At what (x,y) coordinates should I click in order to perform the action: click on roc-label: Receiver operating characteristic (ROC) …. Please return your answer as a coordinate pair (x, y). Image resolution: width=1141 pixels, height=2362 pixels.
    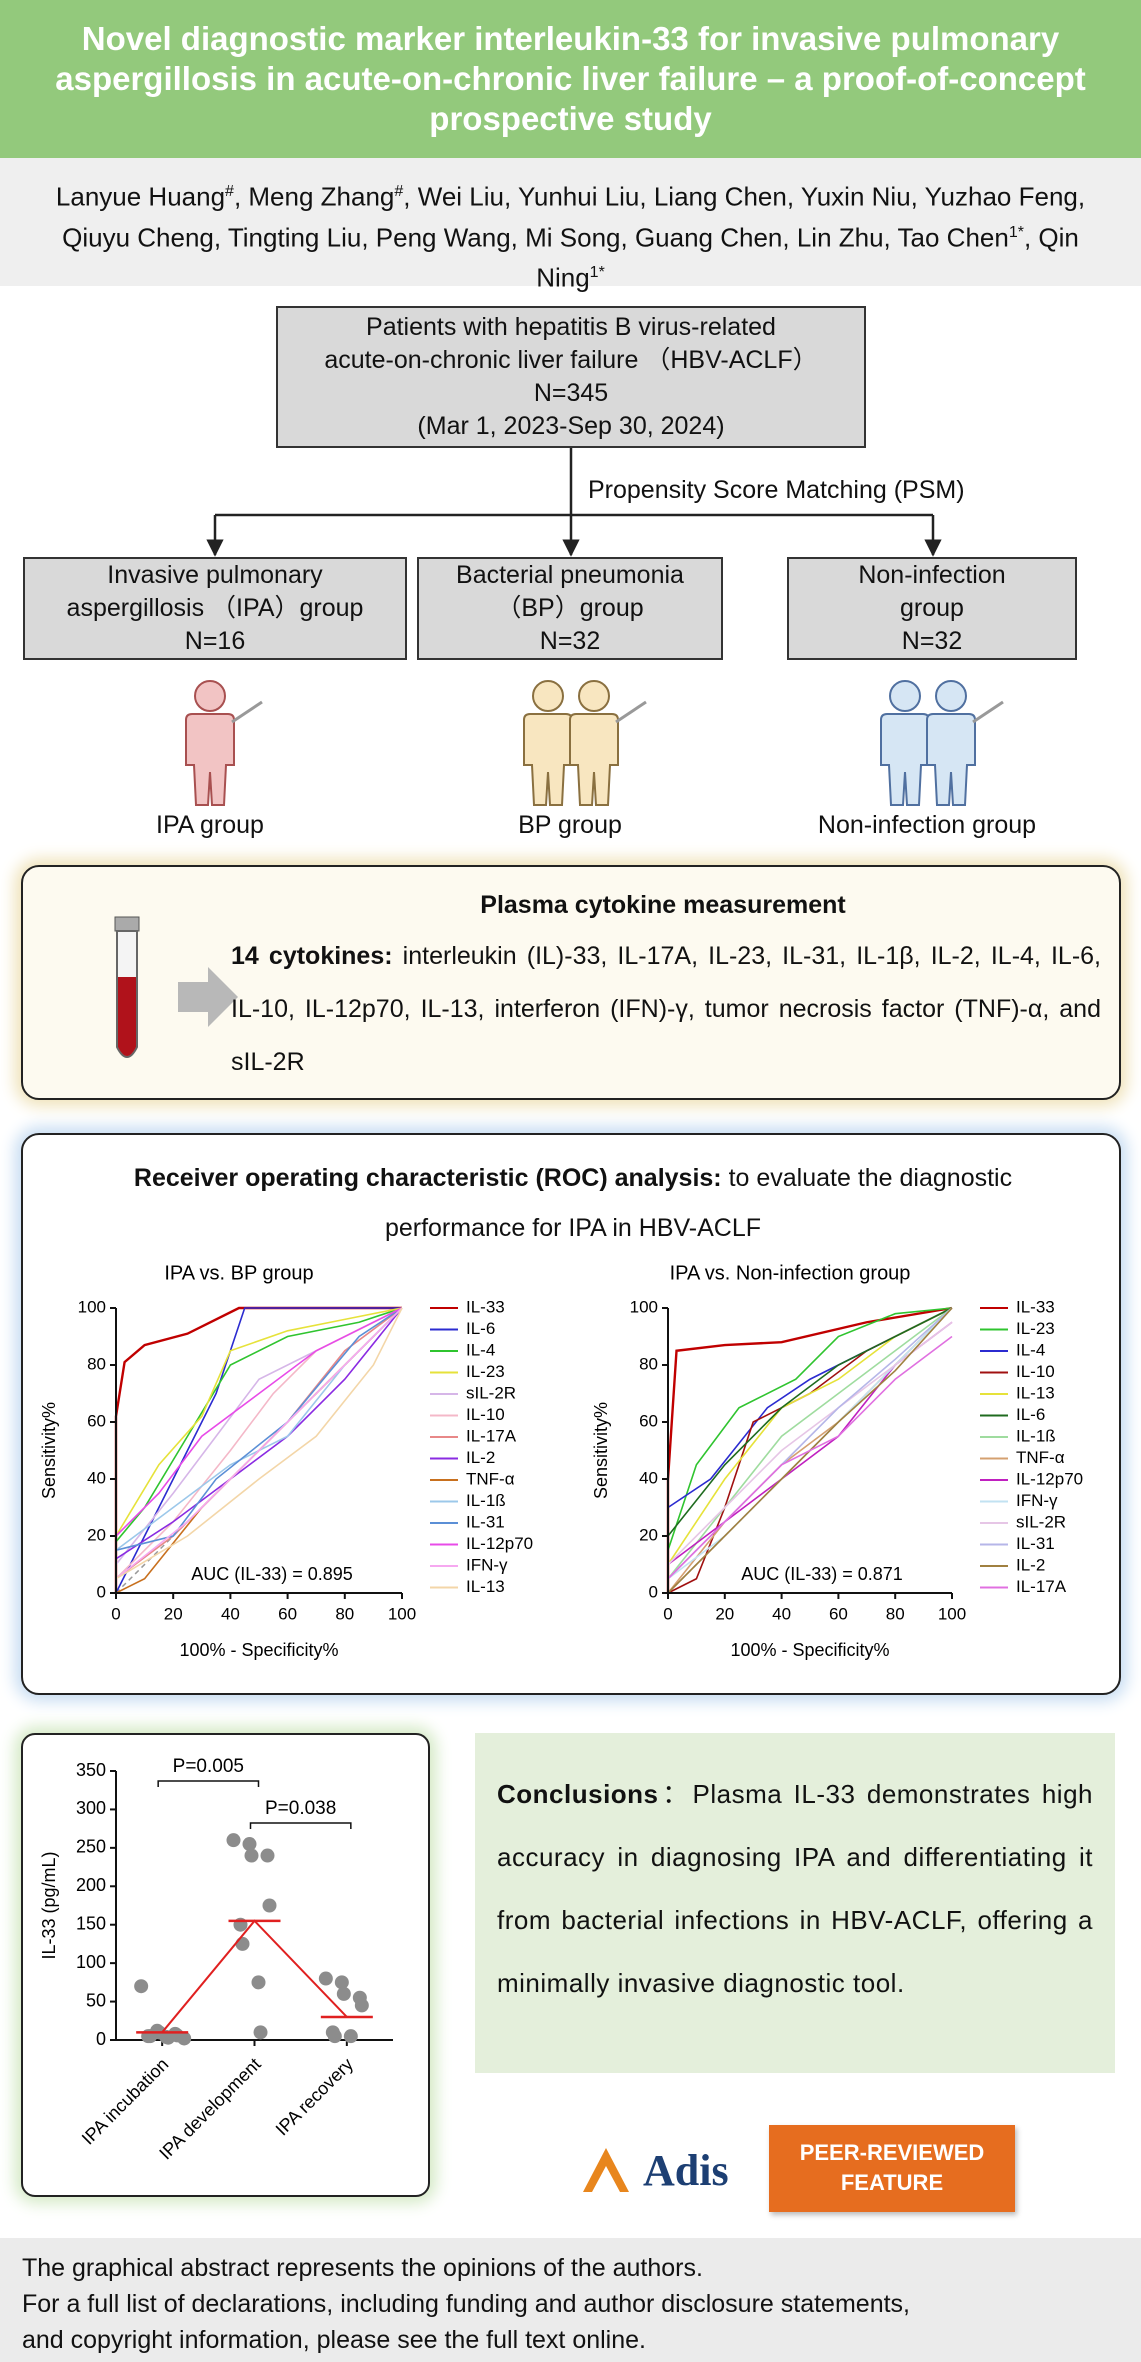
    Looking at the image, I should click on (427, 1178).